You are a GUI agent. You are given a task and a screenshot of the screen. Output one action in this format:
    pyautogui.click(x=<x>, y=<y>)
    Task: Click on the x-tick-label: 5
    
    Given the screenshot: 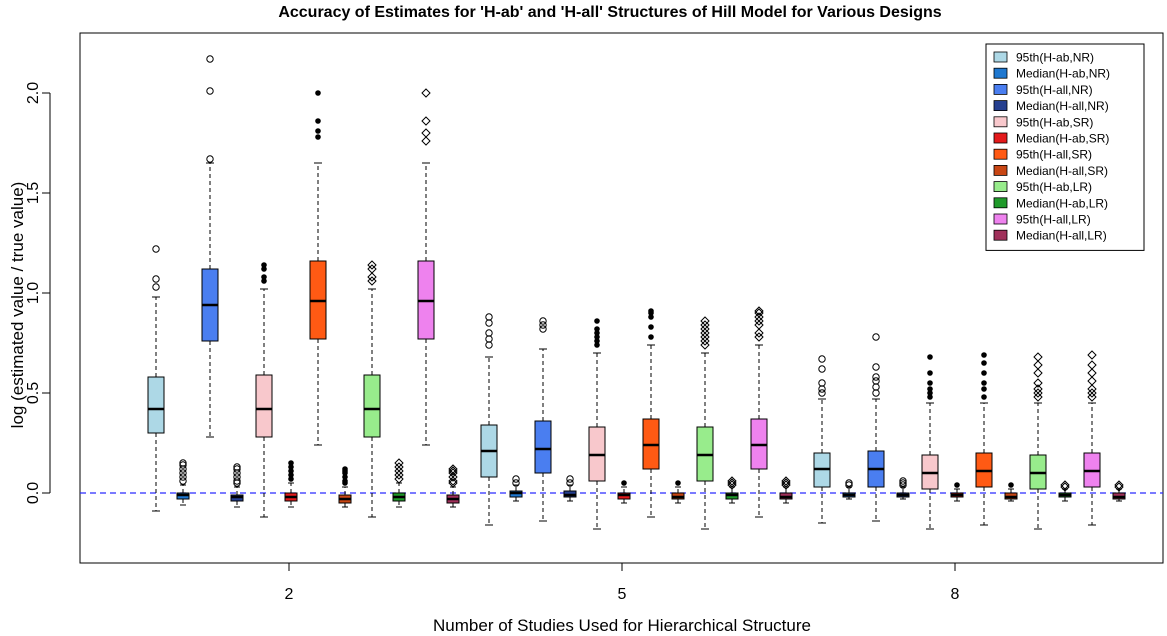 What is the action you would take?
    pyautogui.click(x=622, y=594)
    